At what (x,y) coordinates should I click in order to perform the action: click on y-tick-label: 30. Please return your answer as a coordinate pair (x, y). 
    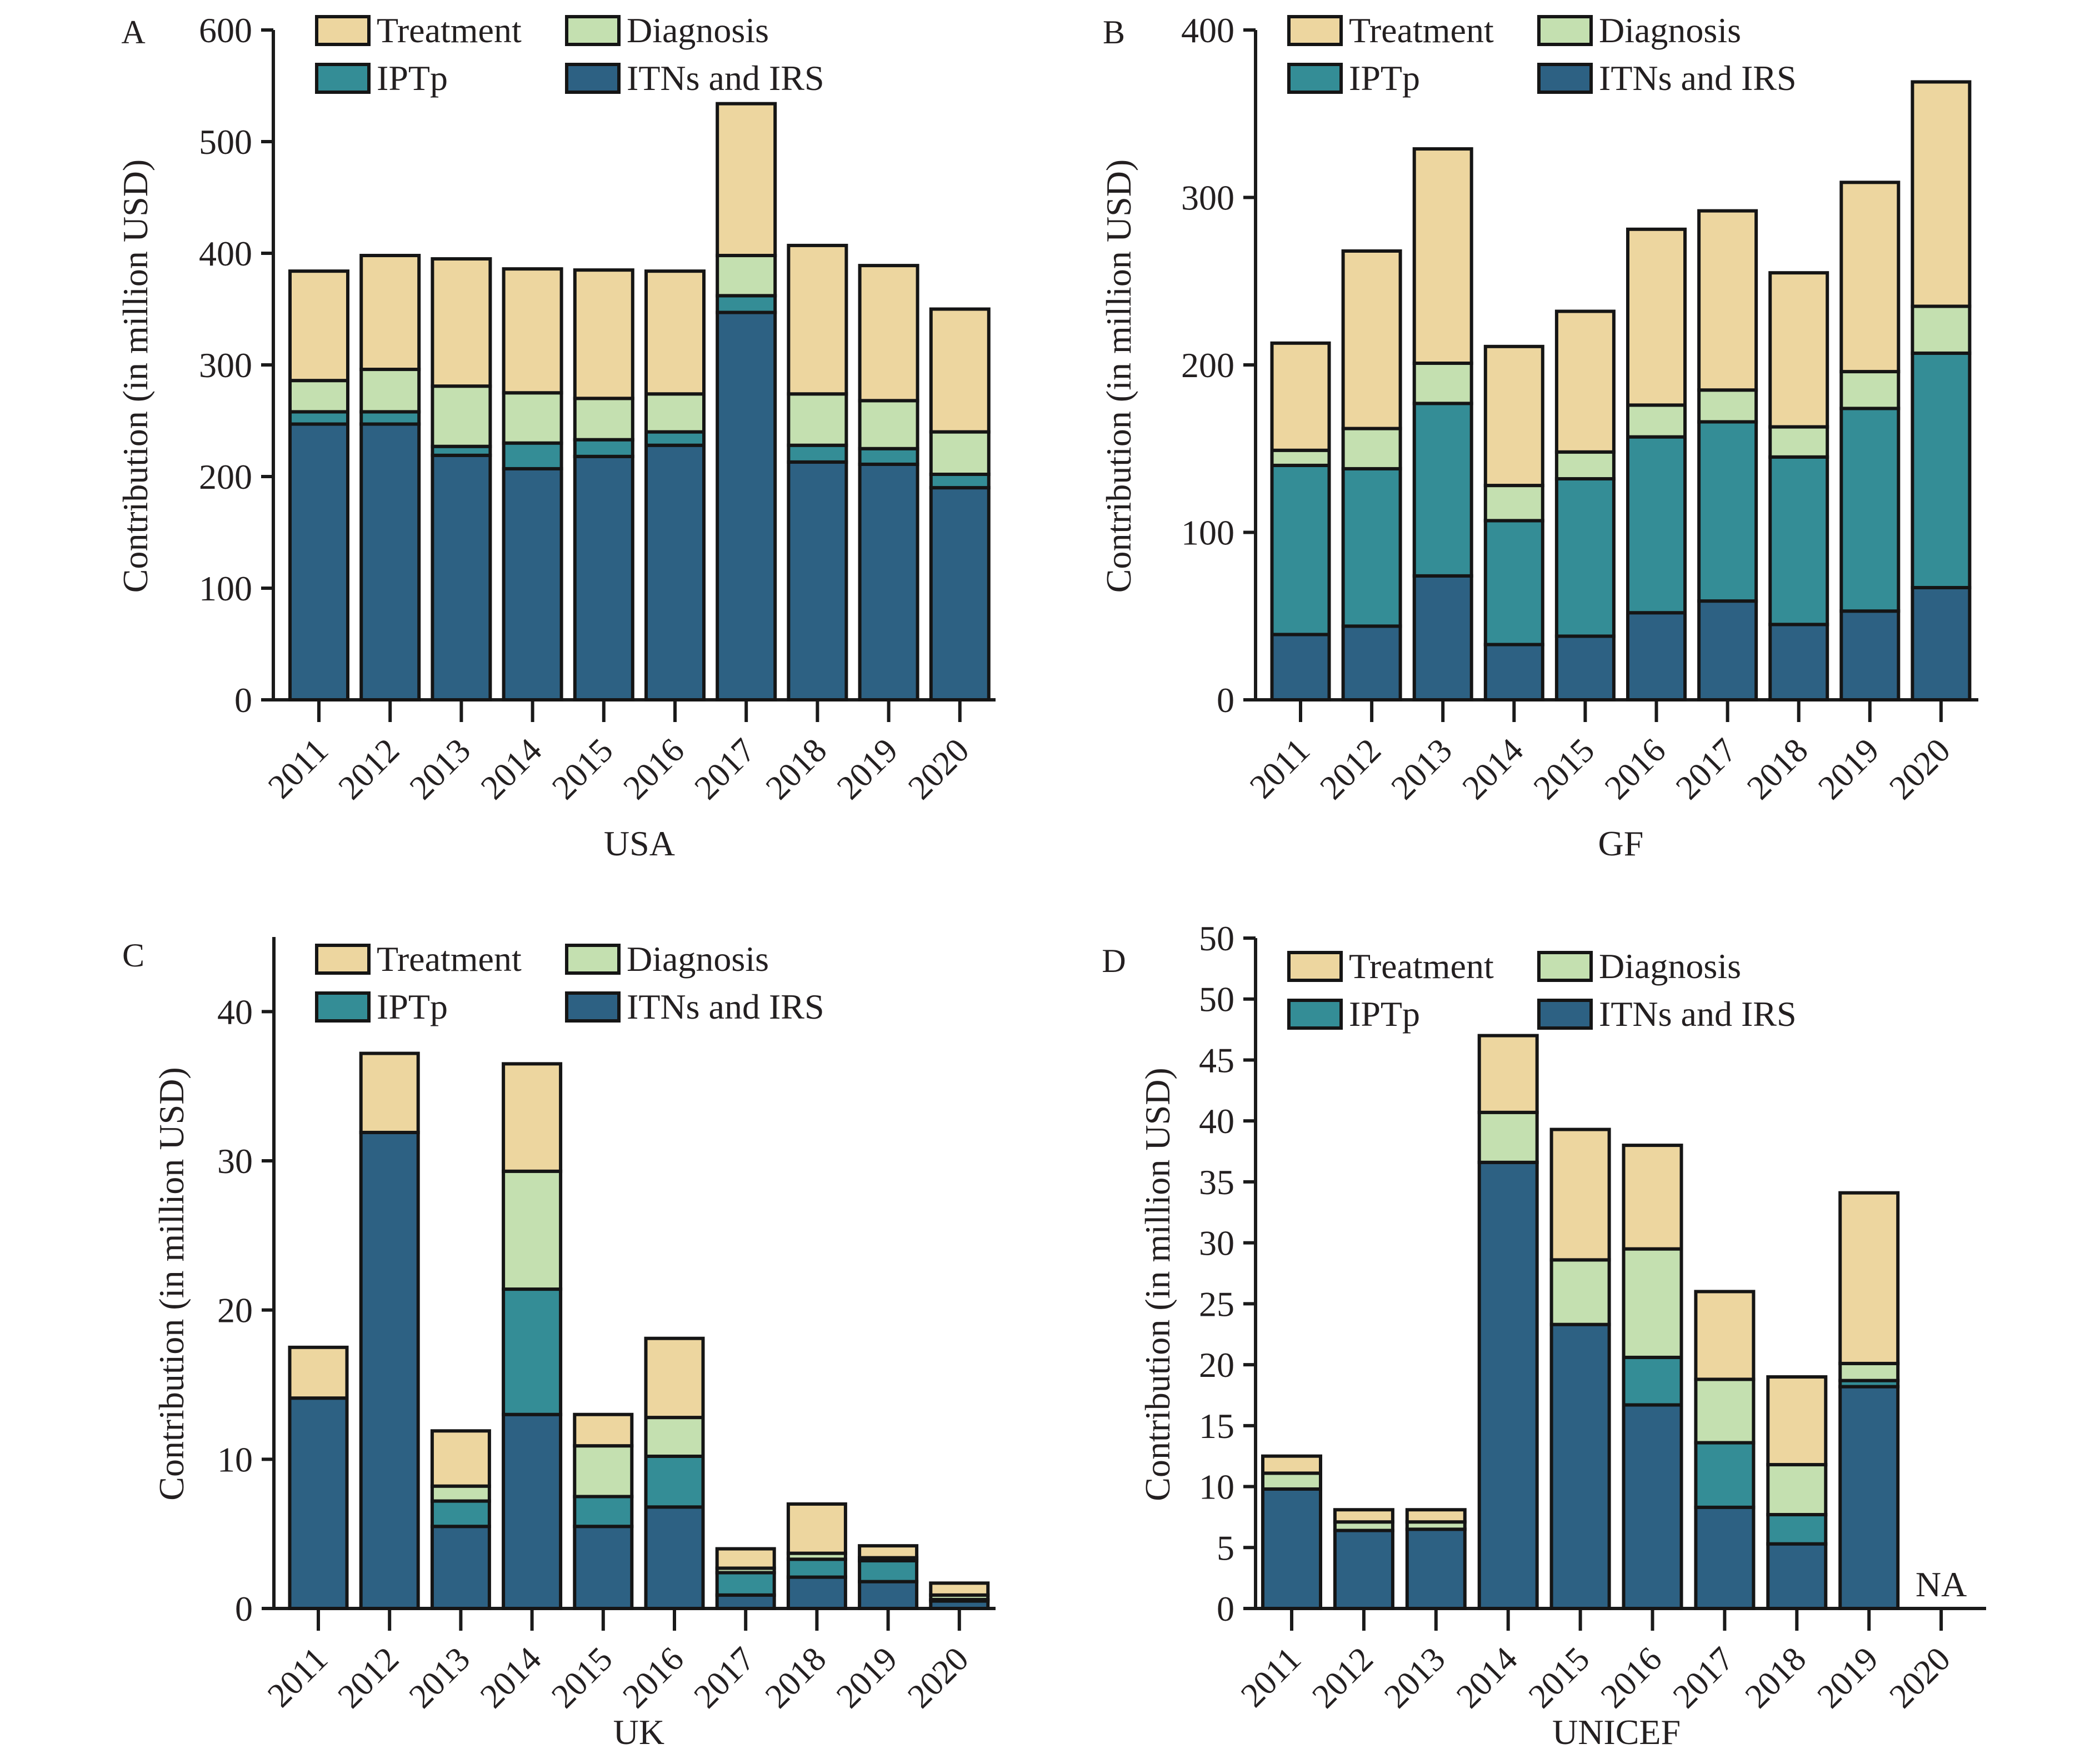
    Looking at the image, I should click on (1217, 1243).